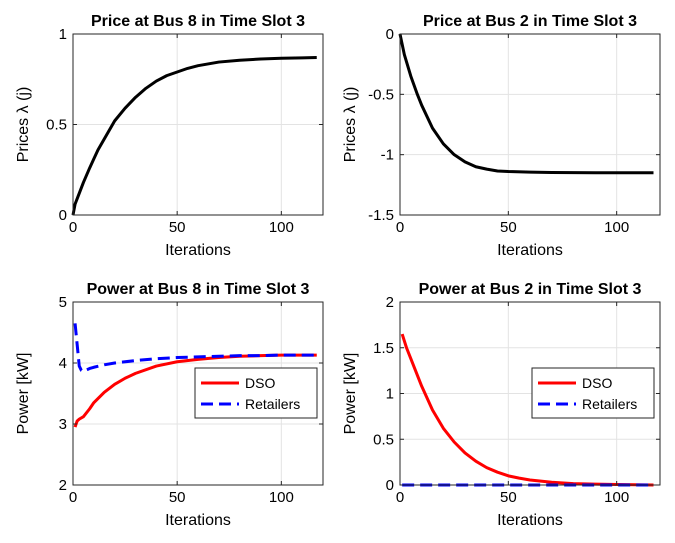 This screenshot has width=675, height=543. What do you see at coordinates (195, 348) in the screenshot?
I see `series-line-retailers` at bounding box center [195, 348].